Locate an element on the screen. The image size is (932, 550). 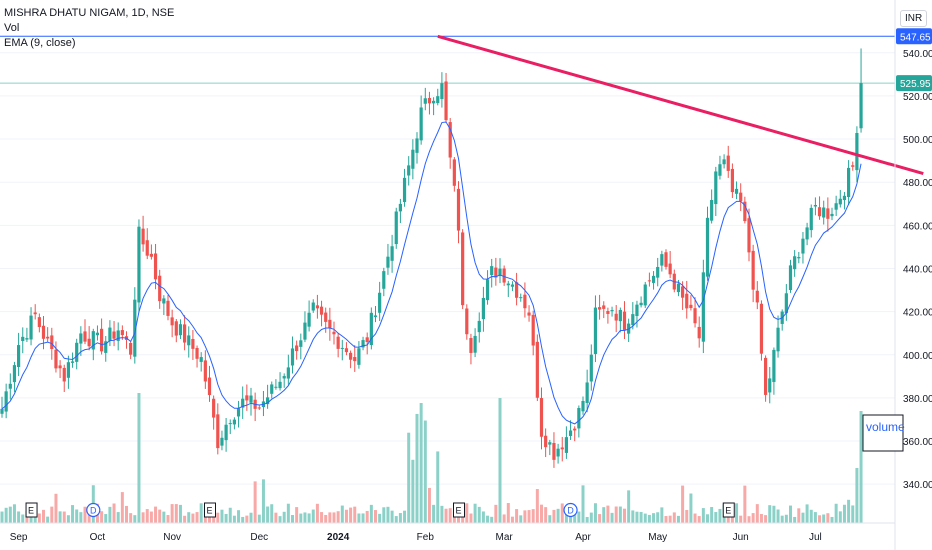
y-tick-label: 340.00 is located at coordinates (917, 485).